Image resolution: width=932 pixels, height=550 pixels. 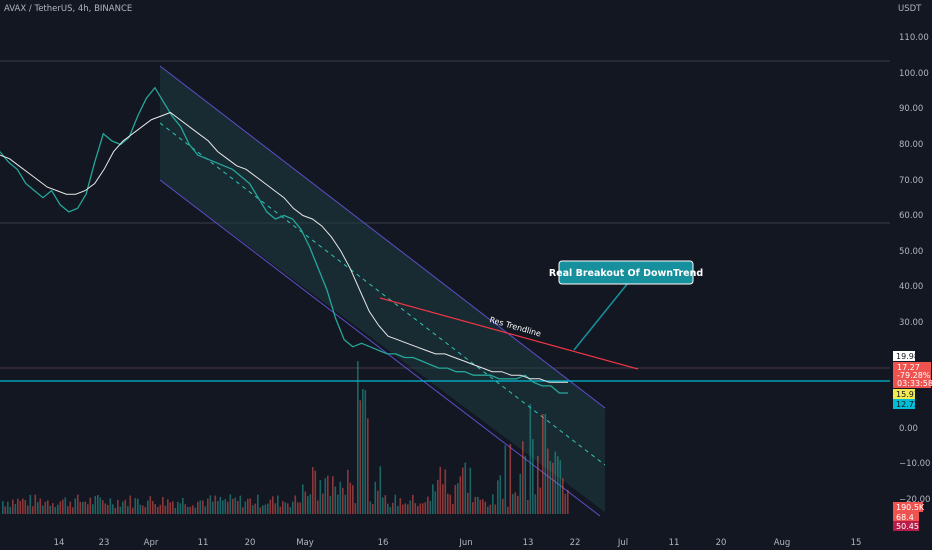 What do you see at coordinates (59, 543) in the screenshot?
I see `x-tick-label: 14` at bounding box center [59, 543].